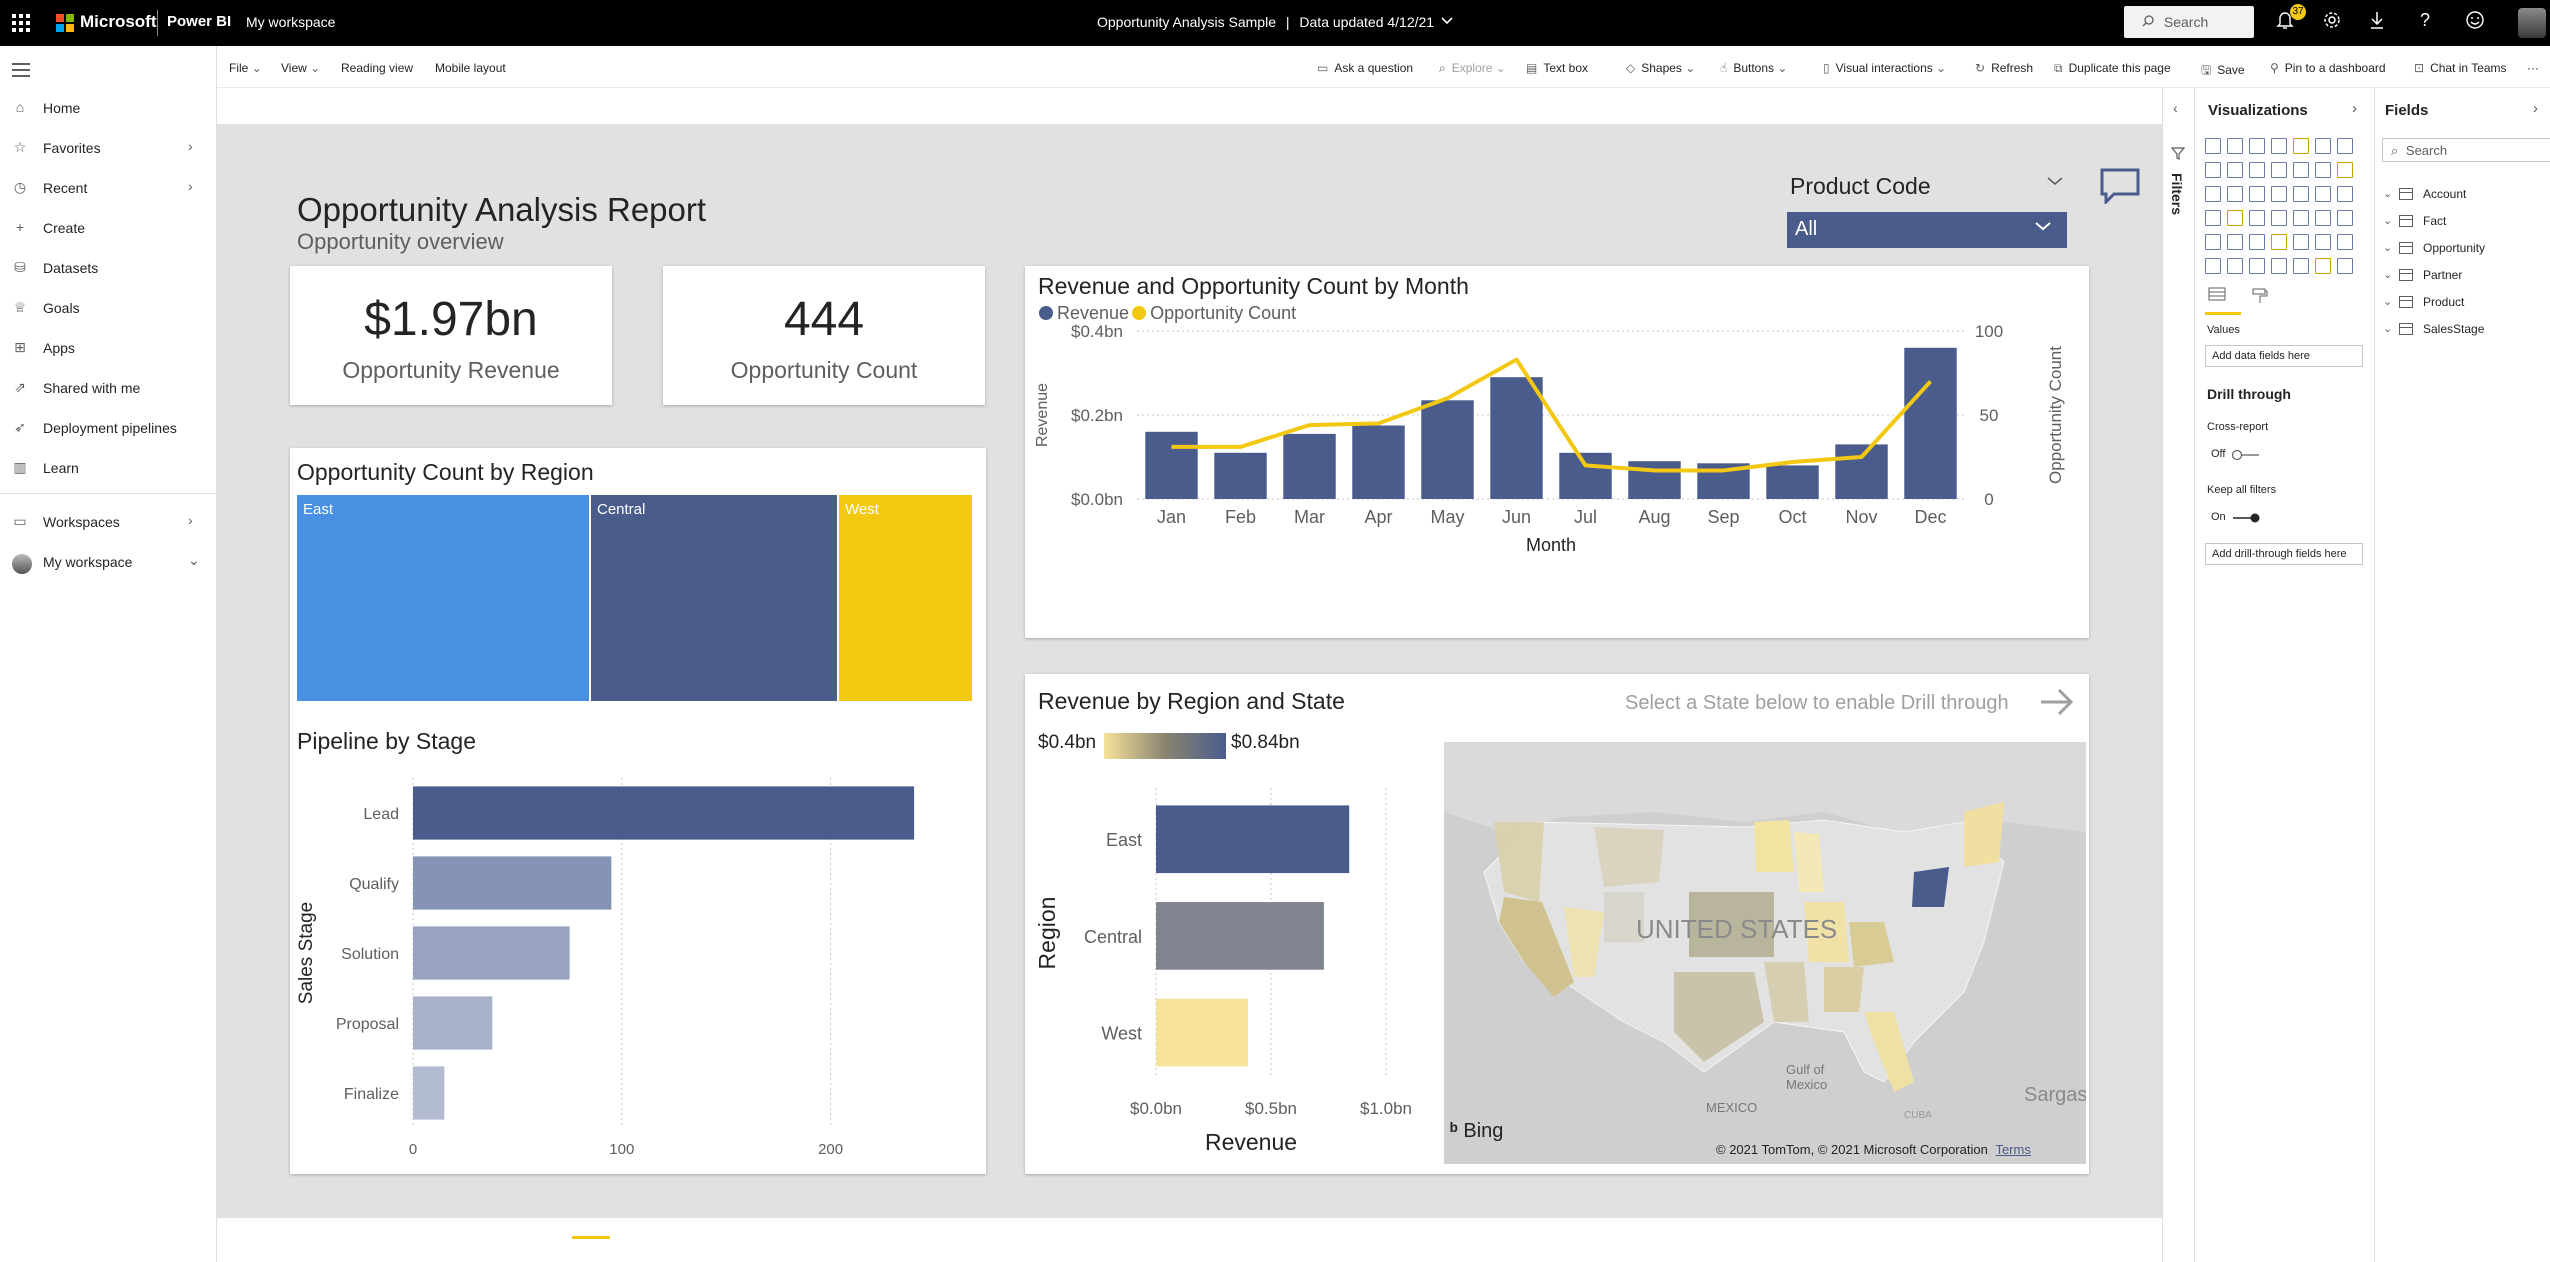  What do you see at coordinates (108, 268) in the screenshot?
I see `nav-item-datasets: ⛁ Datasets` at bounding box center [108, 268].